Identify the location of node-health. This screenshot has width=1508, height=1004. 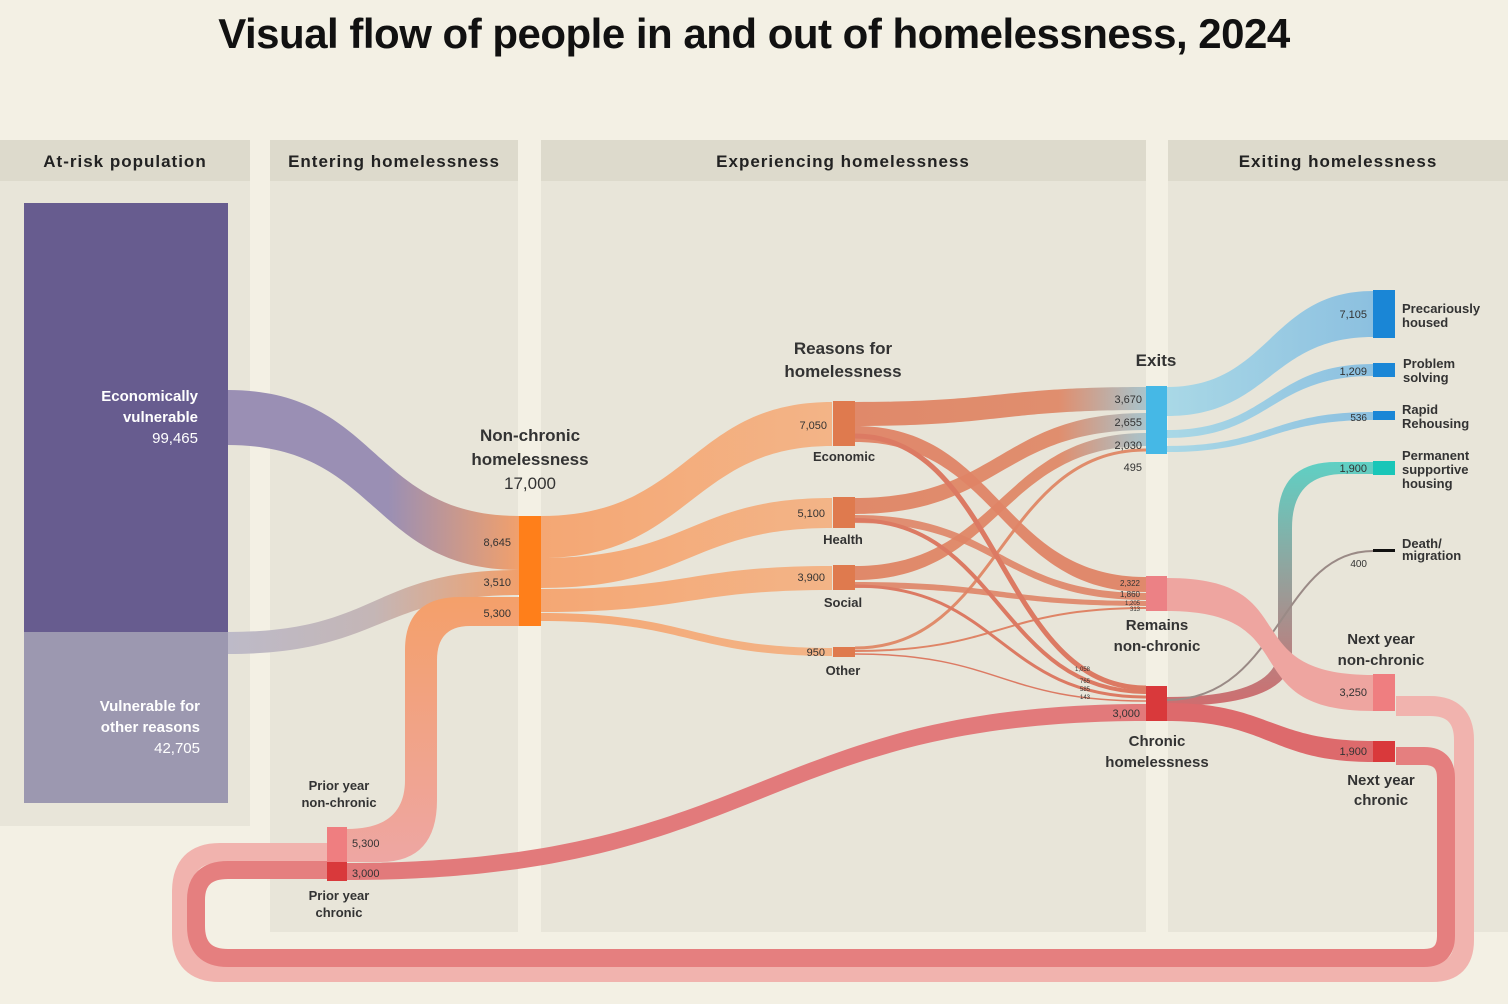
(844, 512).